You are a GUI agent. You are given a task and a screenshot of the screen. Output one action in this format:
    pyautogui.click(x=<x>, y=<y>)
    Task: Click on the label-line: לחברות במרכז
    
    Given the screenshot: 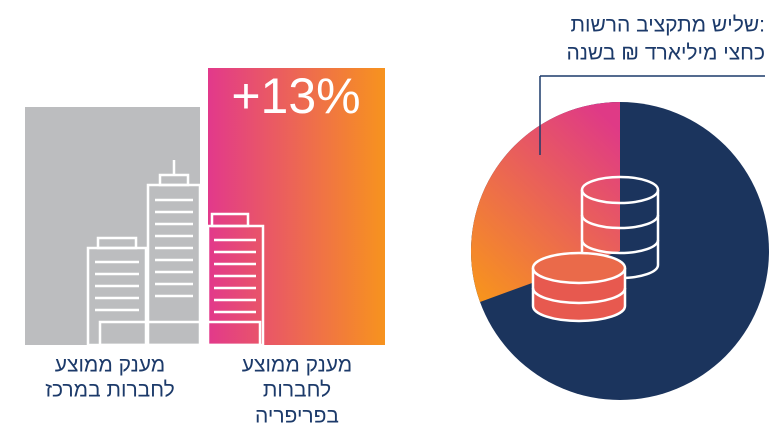 What is the action you would take?
    pyautogui.click(x=110, y=390)
    